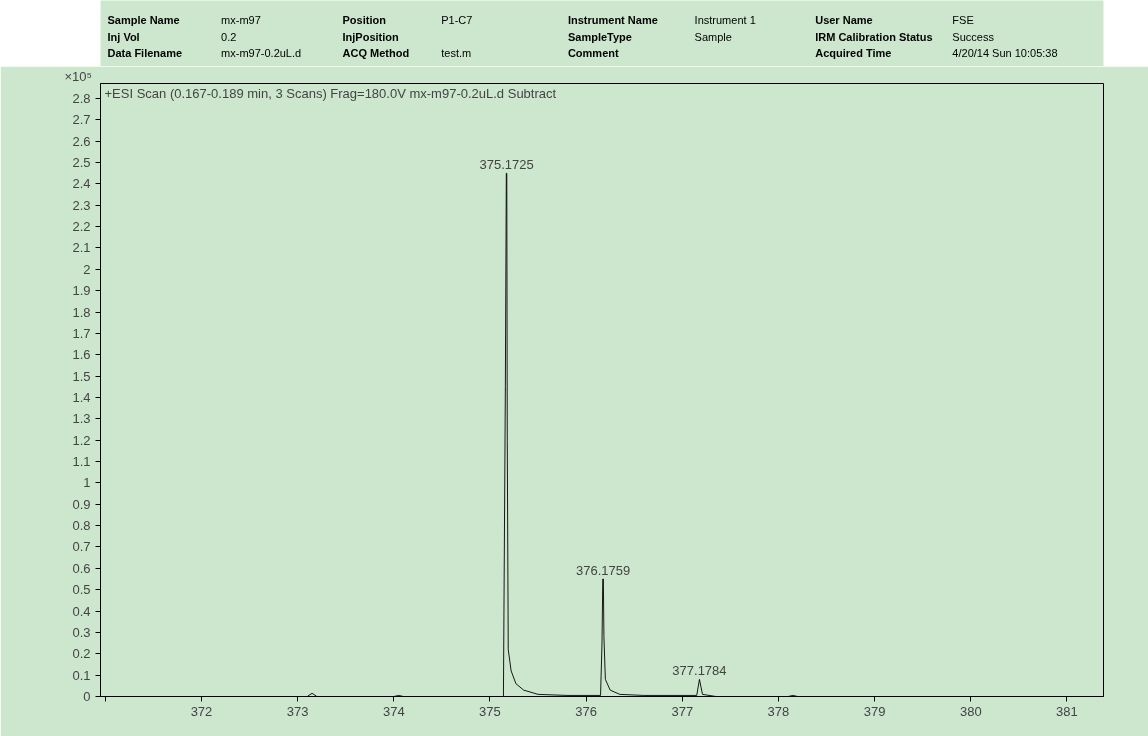 The height and width of the screenshot is (736, 1148). What do you see at coordinates (81, 462) in the screenshot?
I see `y-tick-label: 1.1` at bounding box center [81, 462].